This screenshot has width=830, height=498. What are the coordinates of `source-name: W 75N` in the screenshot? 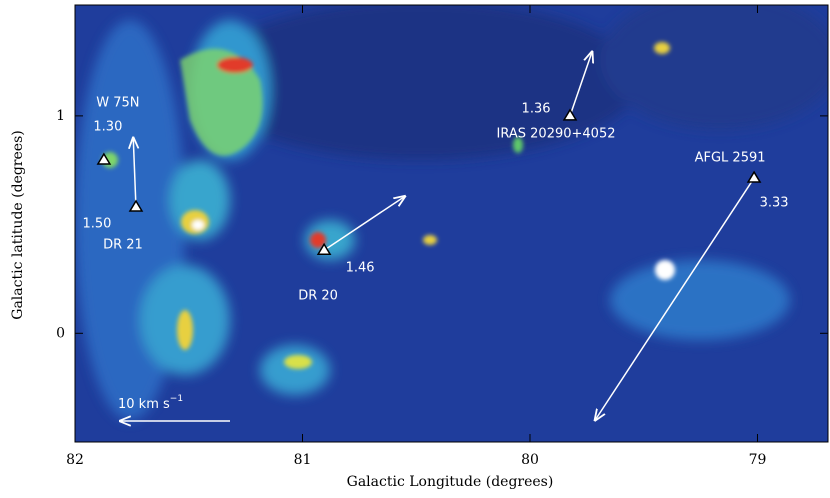 It's located at (117, 103).